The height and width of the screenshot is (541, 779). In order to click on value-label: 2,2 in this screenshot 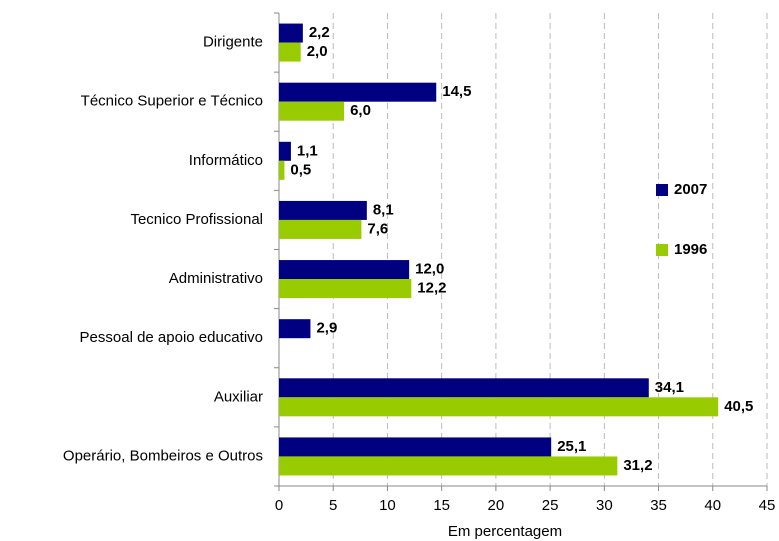, I will do `click(319, 32)`.